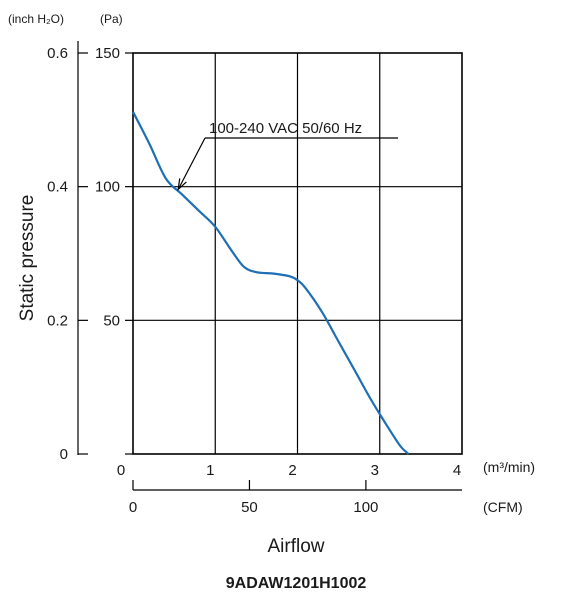 Image resolution: width=565 pixels, height=597 pixels. Describe the element at coordinates (249, 507) in the screenshot. I see `x-tick-label-cfm: 50` at that location.